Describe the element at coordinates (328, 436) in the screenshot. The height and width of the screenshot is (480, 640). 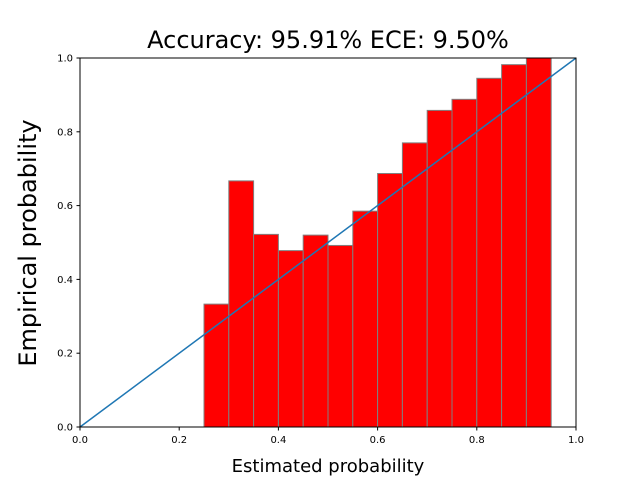
I see `x-axis-ticks: 0.0 0.2 0.4 0.6 0.8 1.0` at that location.